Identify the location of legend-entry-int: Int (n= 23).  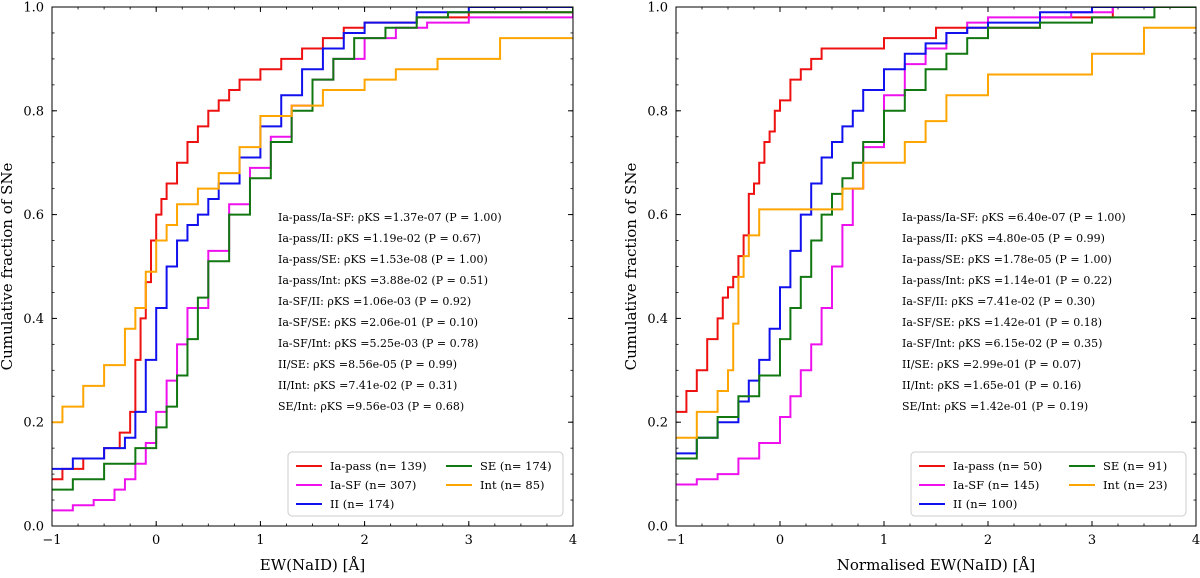
(1135, 485).